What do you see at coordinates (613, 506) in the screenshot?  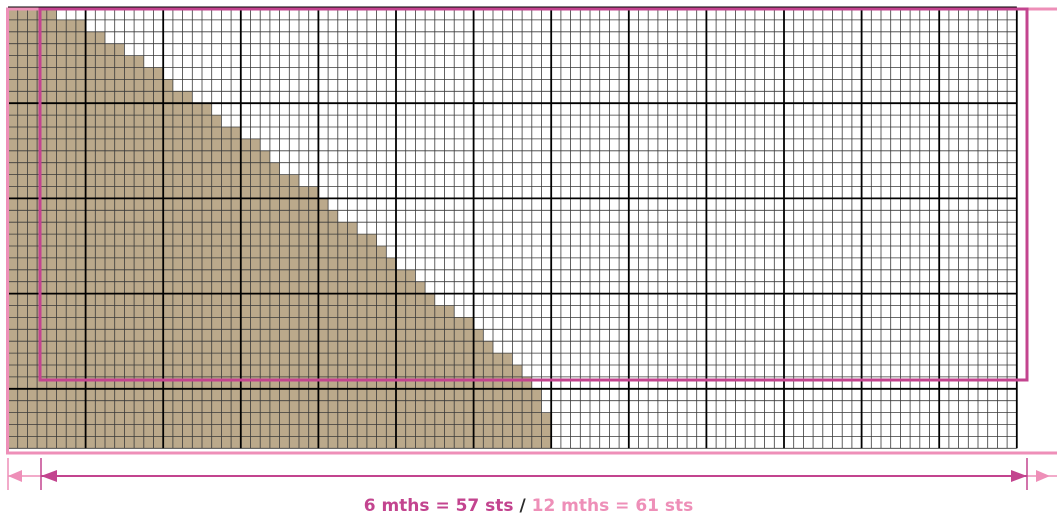 I see `caption-size-12-months: 12 mths = 61 sts` at bounding box center [613, 506].